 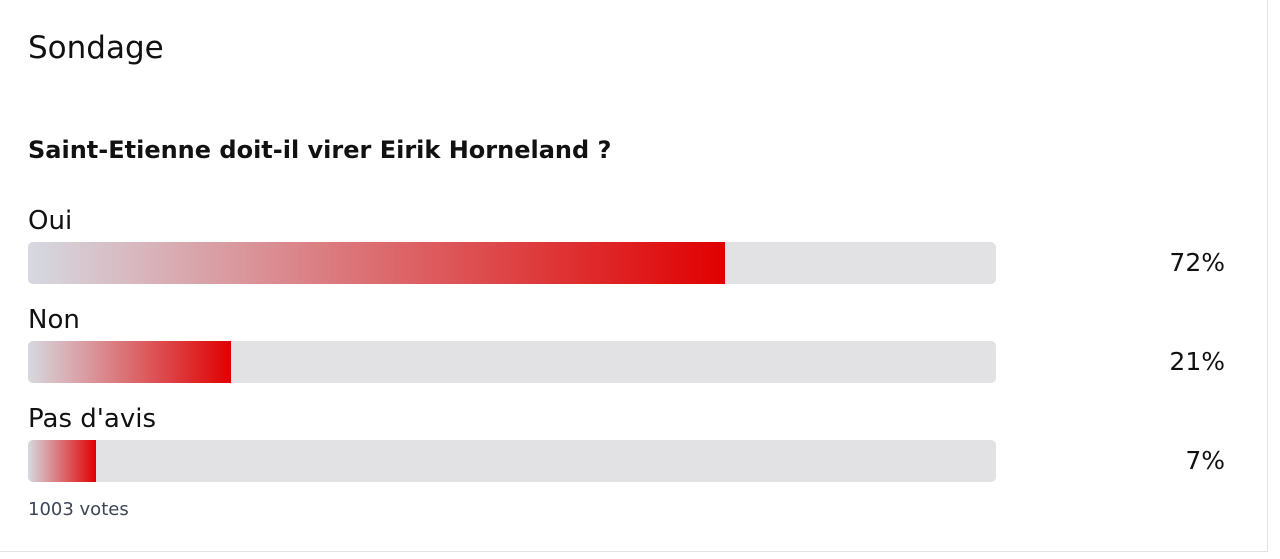 What do you see at coordinates (1197, 262) in the screenshot?
I see `percent-label: 72%` at bounding box center [1197, 262].